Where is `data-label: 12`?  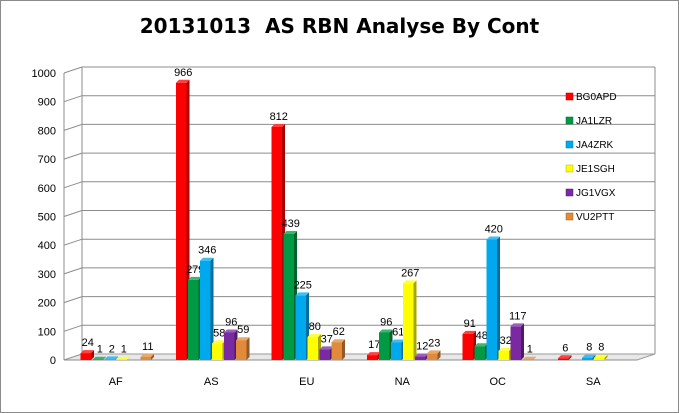 data-label: 12 is located at coordinates (422, 347).